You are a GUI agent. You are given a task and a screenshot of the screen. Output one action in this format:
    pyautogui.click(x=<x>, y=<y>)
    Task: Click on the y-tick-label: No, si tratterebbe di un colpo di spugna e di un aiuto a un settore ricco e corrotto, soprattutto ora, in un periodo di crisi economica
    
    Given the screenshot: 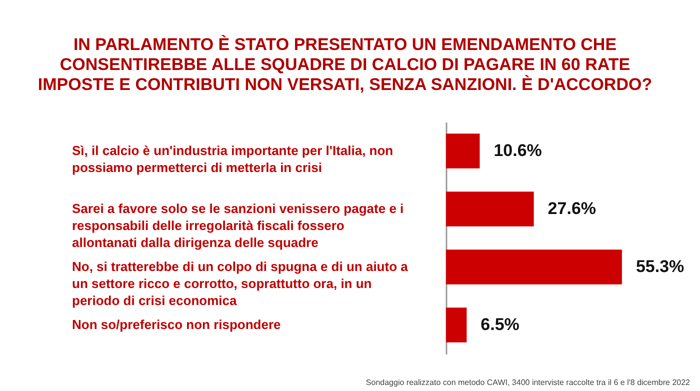 What is the action you would take?
    pyautogui.click(x=240, y=283)
    